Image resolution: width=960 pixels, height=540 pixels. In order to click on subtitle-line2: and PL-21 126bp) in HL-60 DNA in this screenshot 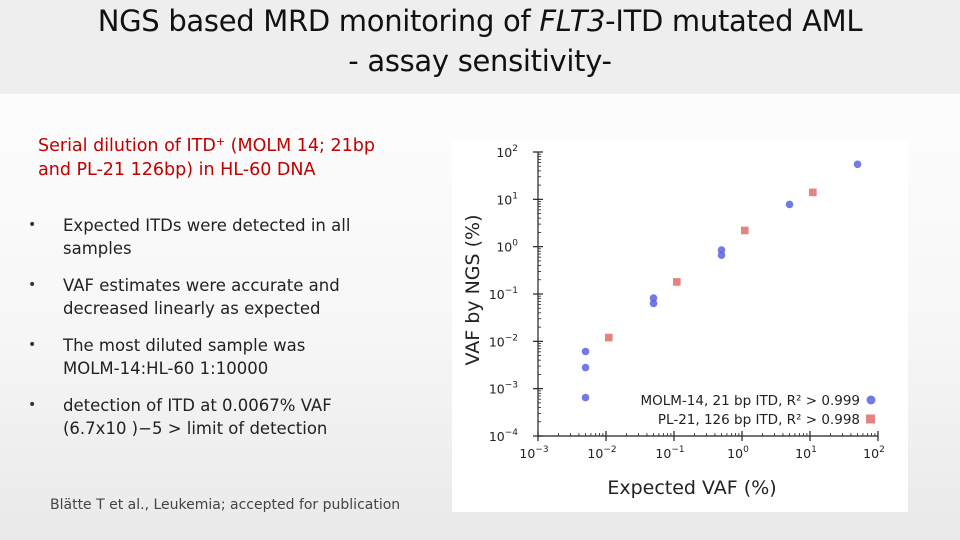, I will do `click(177, 170)`.